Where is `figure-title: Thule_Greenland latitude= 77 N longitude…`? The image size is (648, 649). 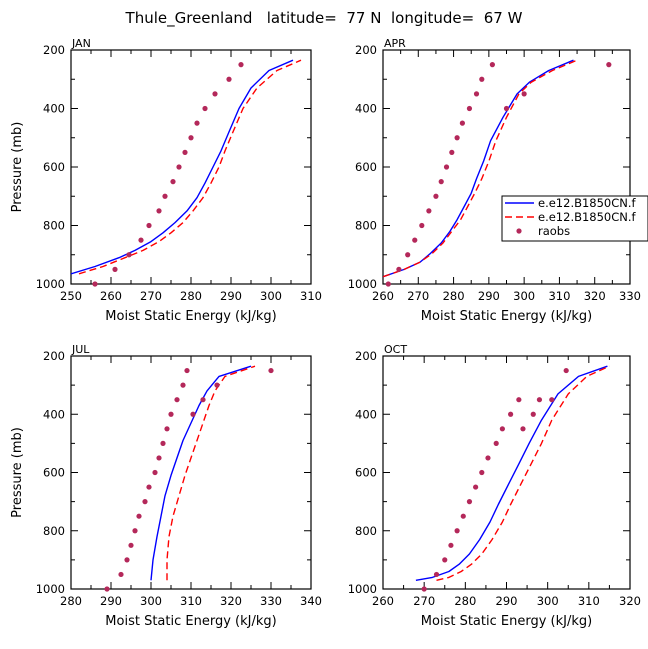
figure-title: Thule_Greenland latitude= 77 N longitude… is located at coordinates (324, 18).